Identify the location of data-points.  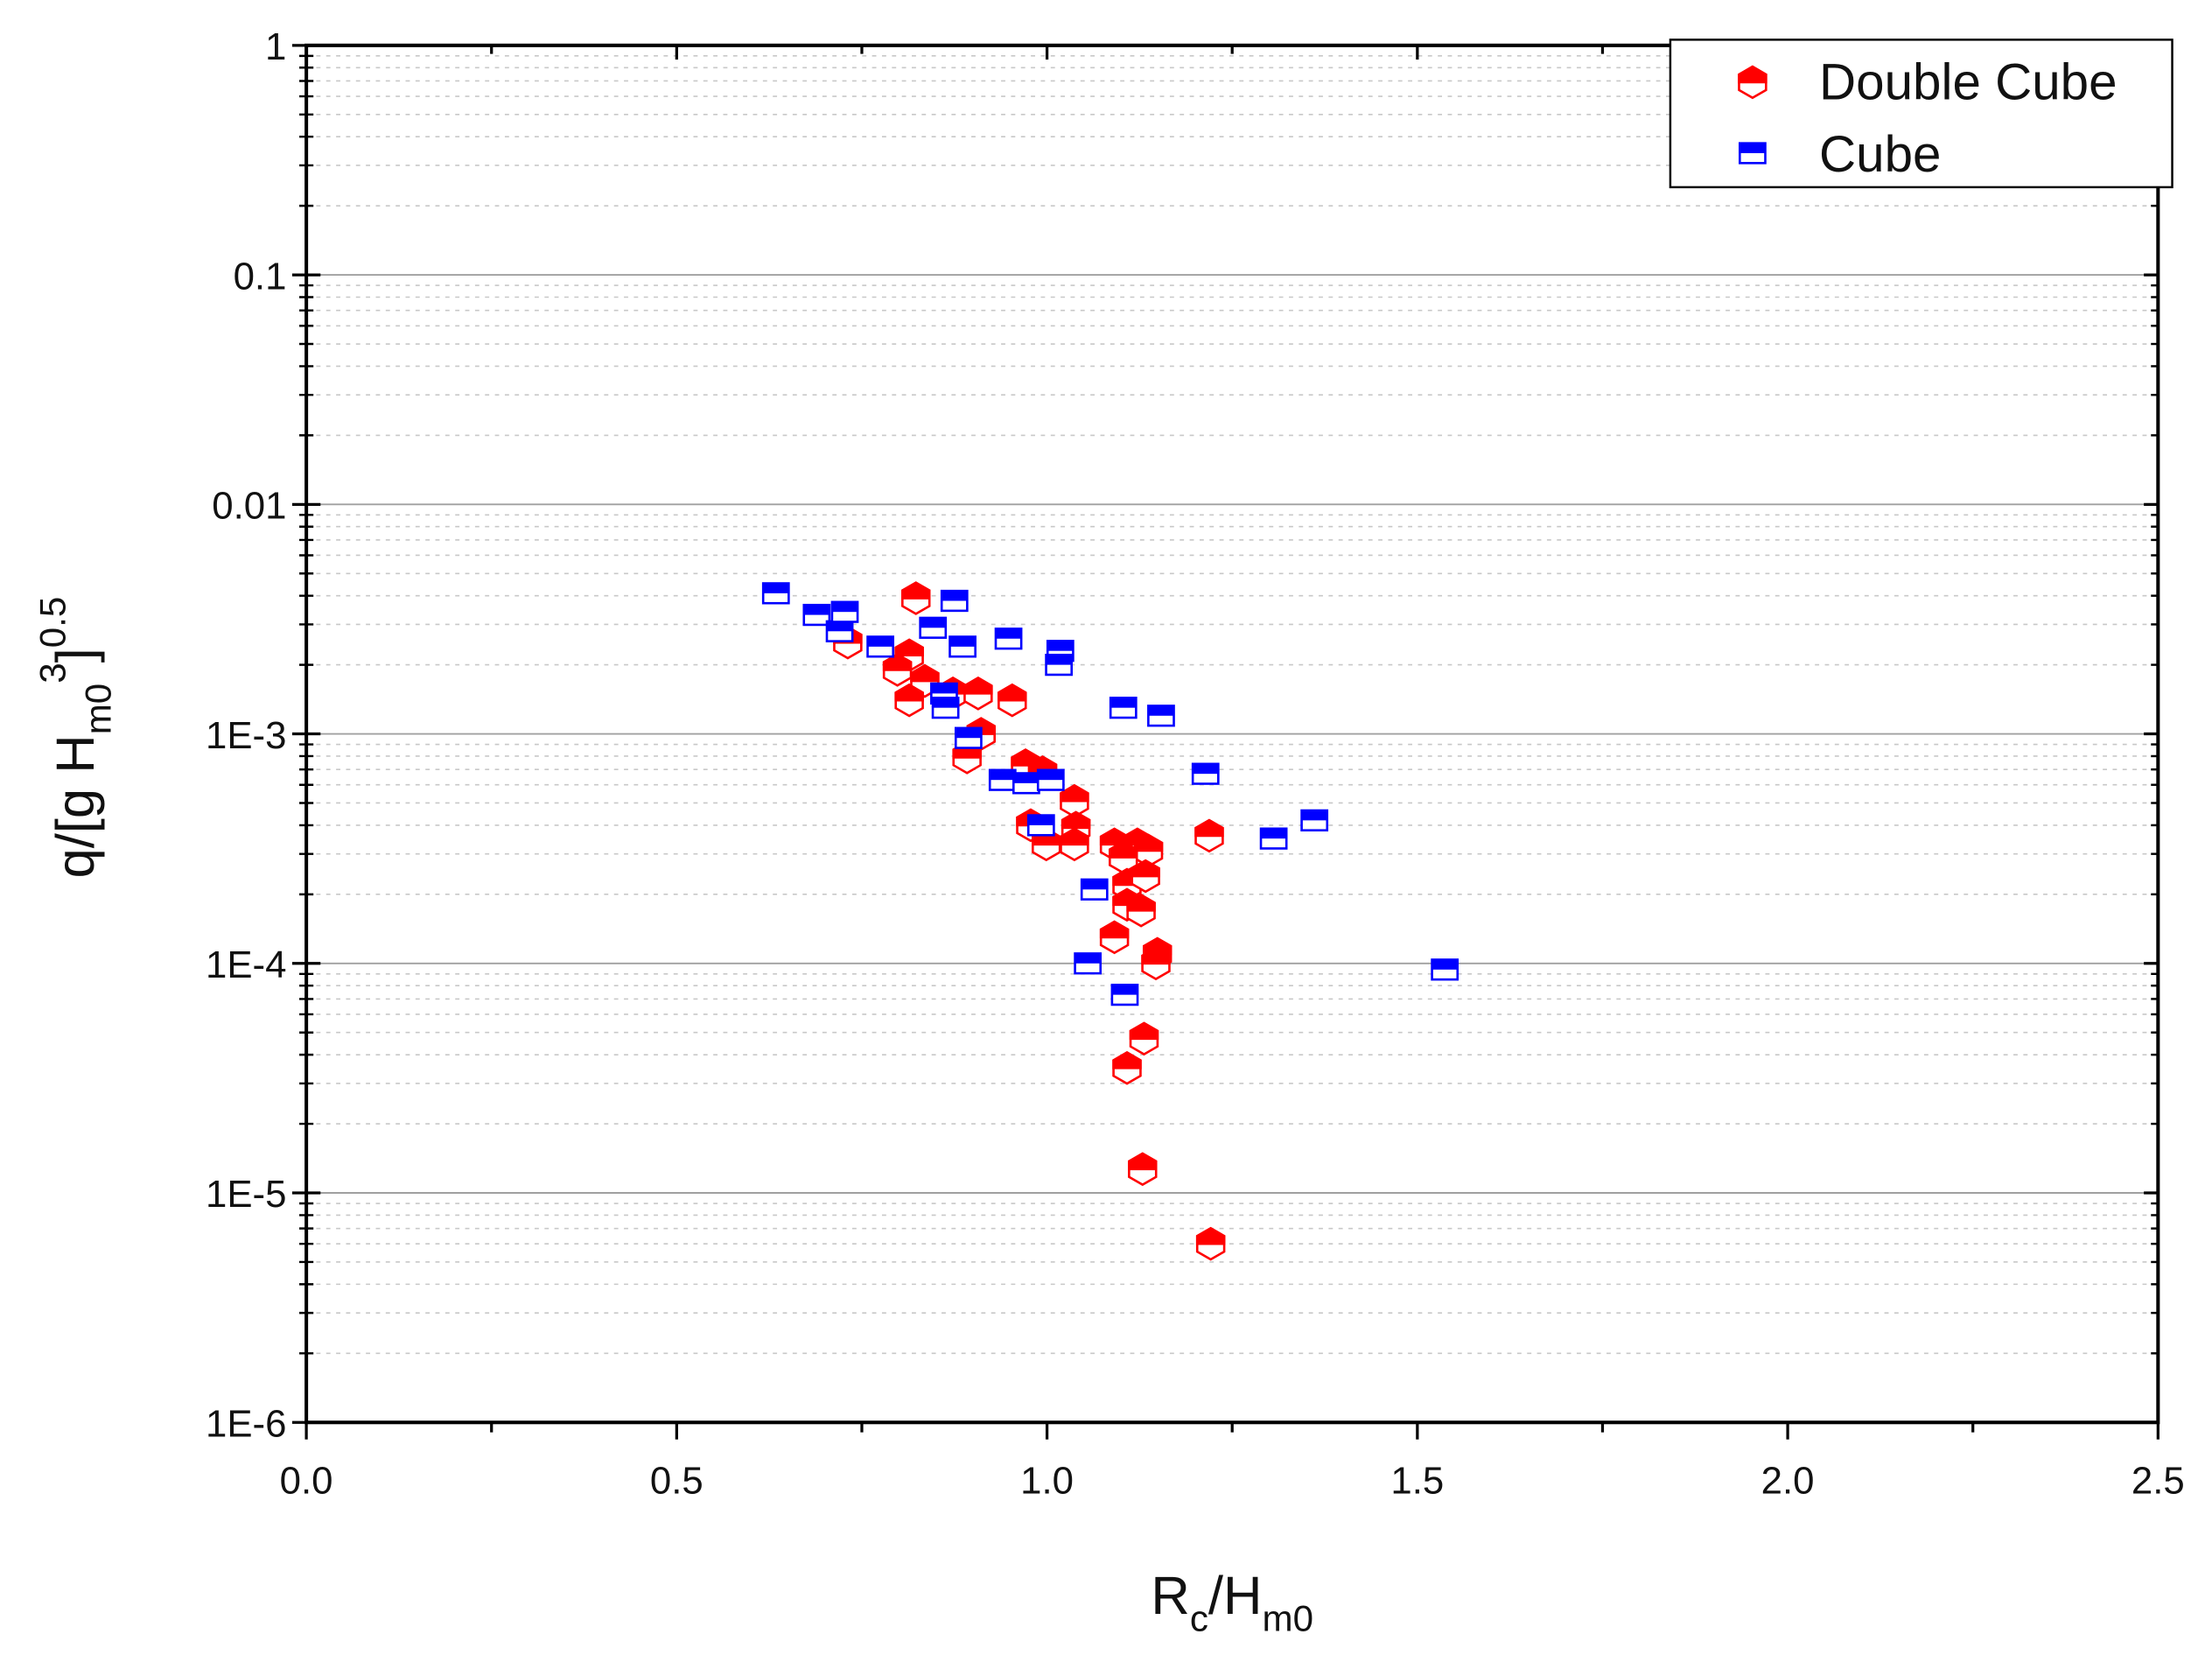
(1110, 921).